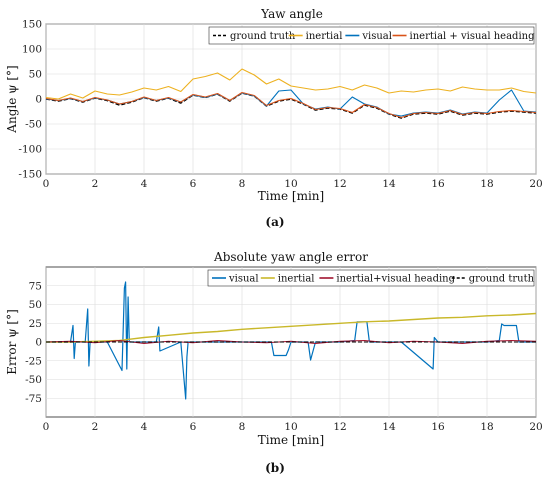 The image size is (550, 484). I want to click on chart-b-xtick-label: 8, so click(242, 427).